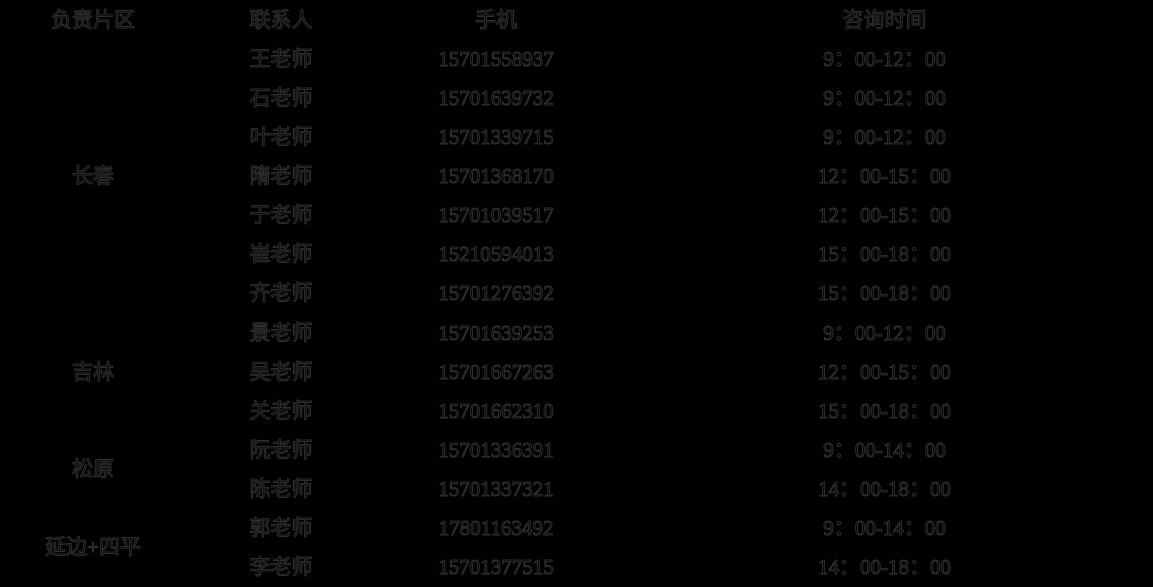 The height and width of the screenshot is (587, 1153). I want to click on contact-cell: 王老师, so click(281, 59).